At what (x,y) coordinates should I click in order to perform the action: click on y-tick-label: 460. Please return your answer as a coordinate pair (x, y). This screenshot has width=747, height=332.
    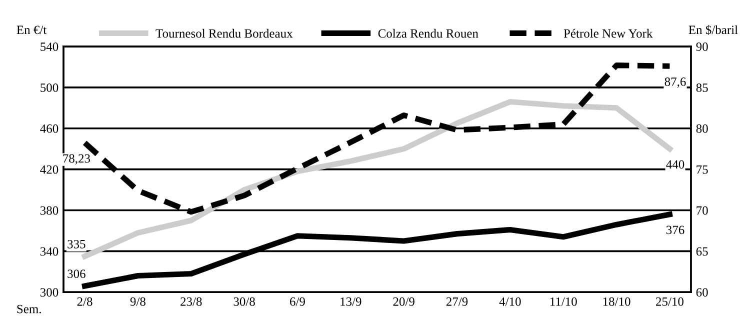
    Looking at the image, I should click on (49, 128).